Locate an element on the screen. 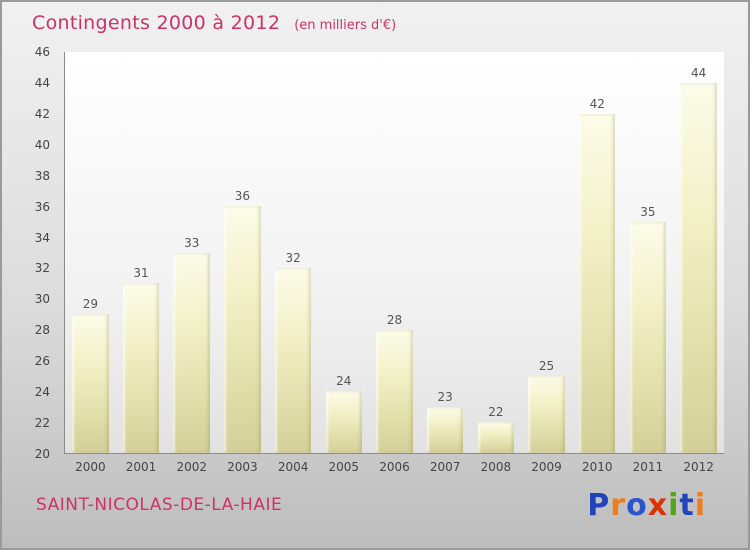  logo-letter: x is located at coordinates (658, 505).